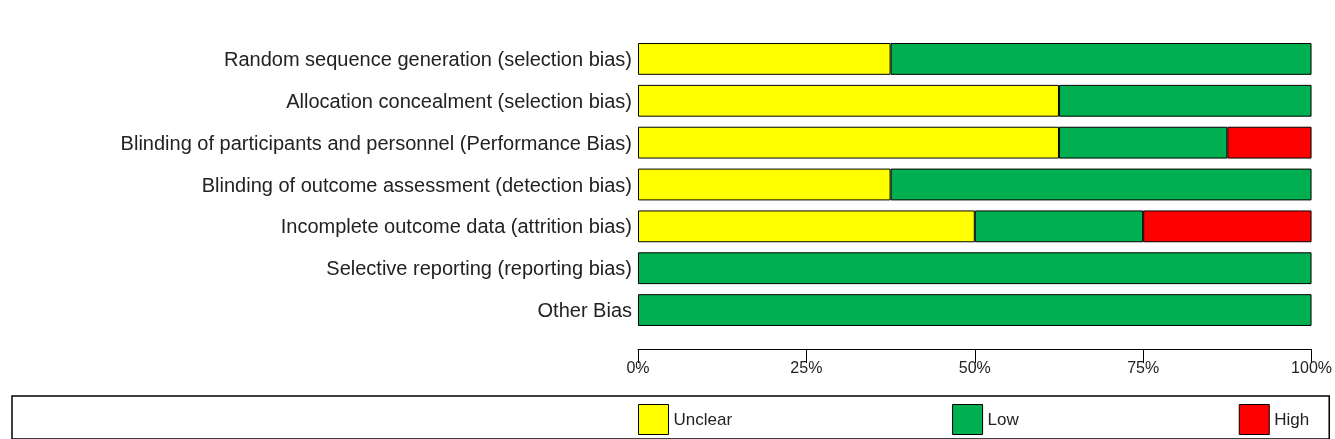  I want to click on y-tick-label: Allocation concealment (selection bias), so click(459, 100).